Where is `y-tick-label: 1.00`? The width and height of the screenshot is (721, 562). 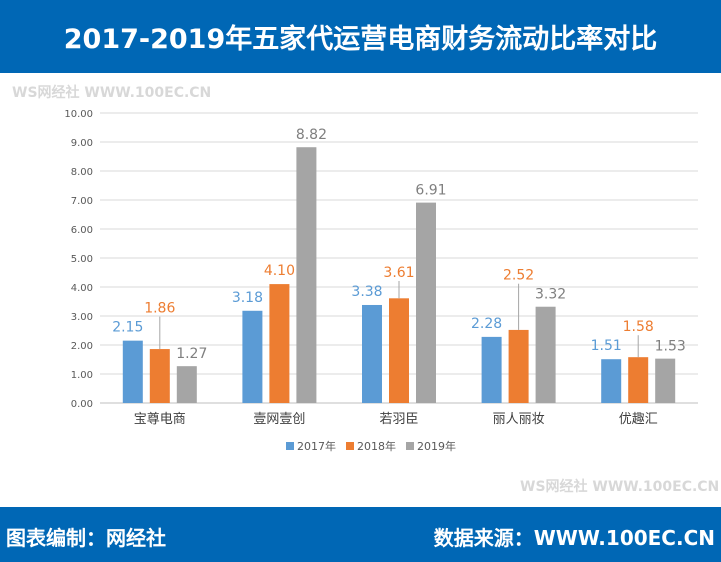 y-tick-label: 1.00 is located at coordinates (82, 375).